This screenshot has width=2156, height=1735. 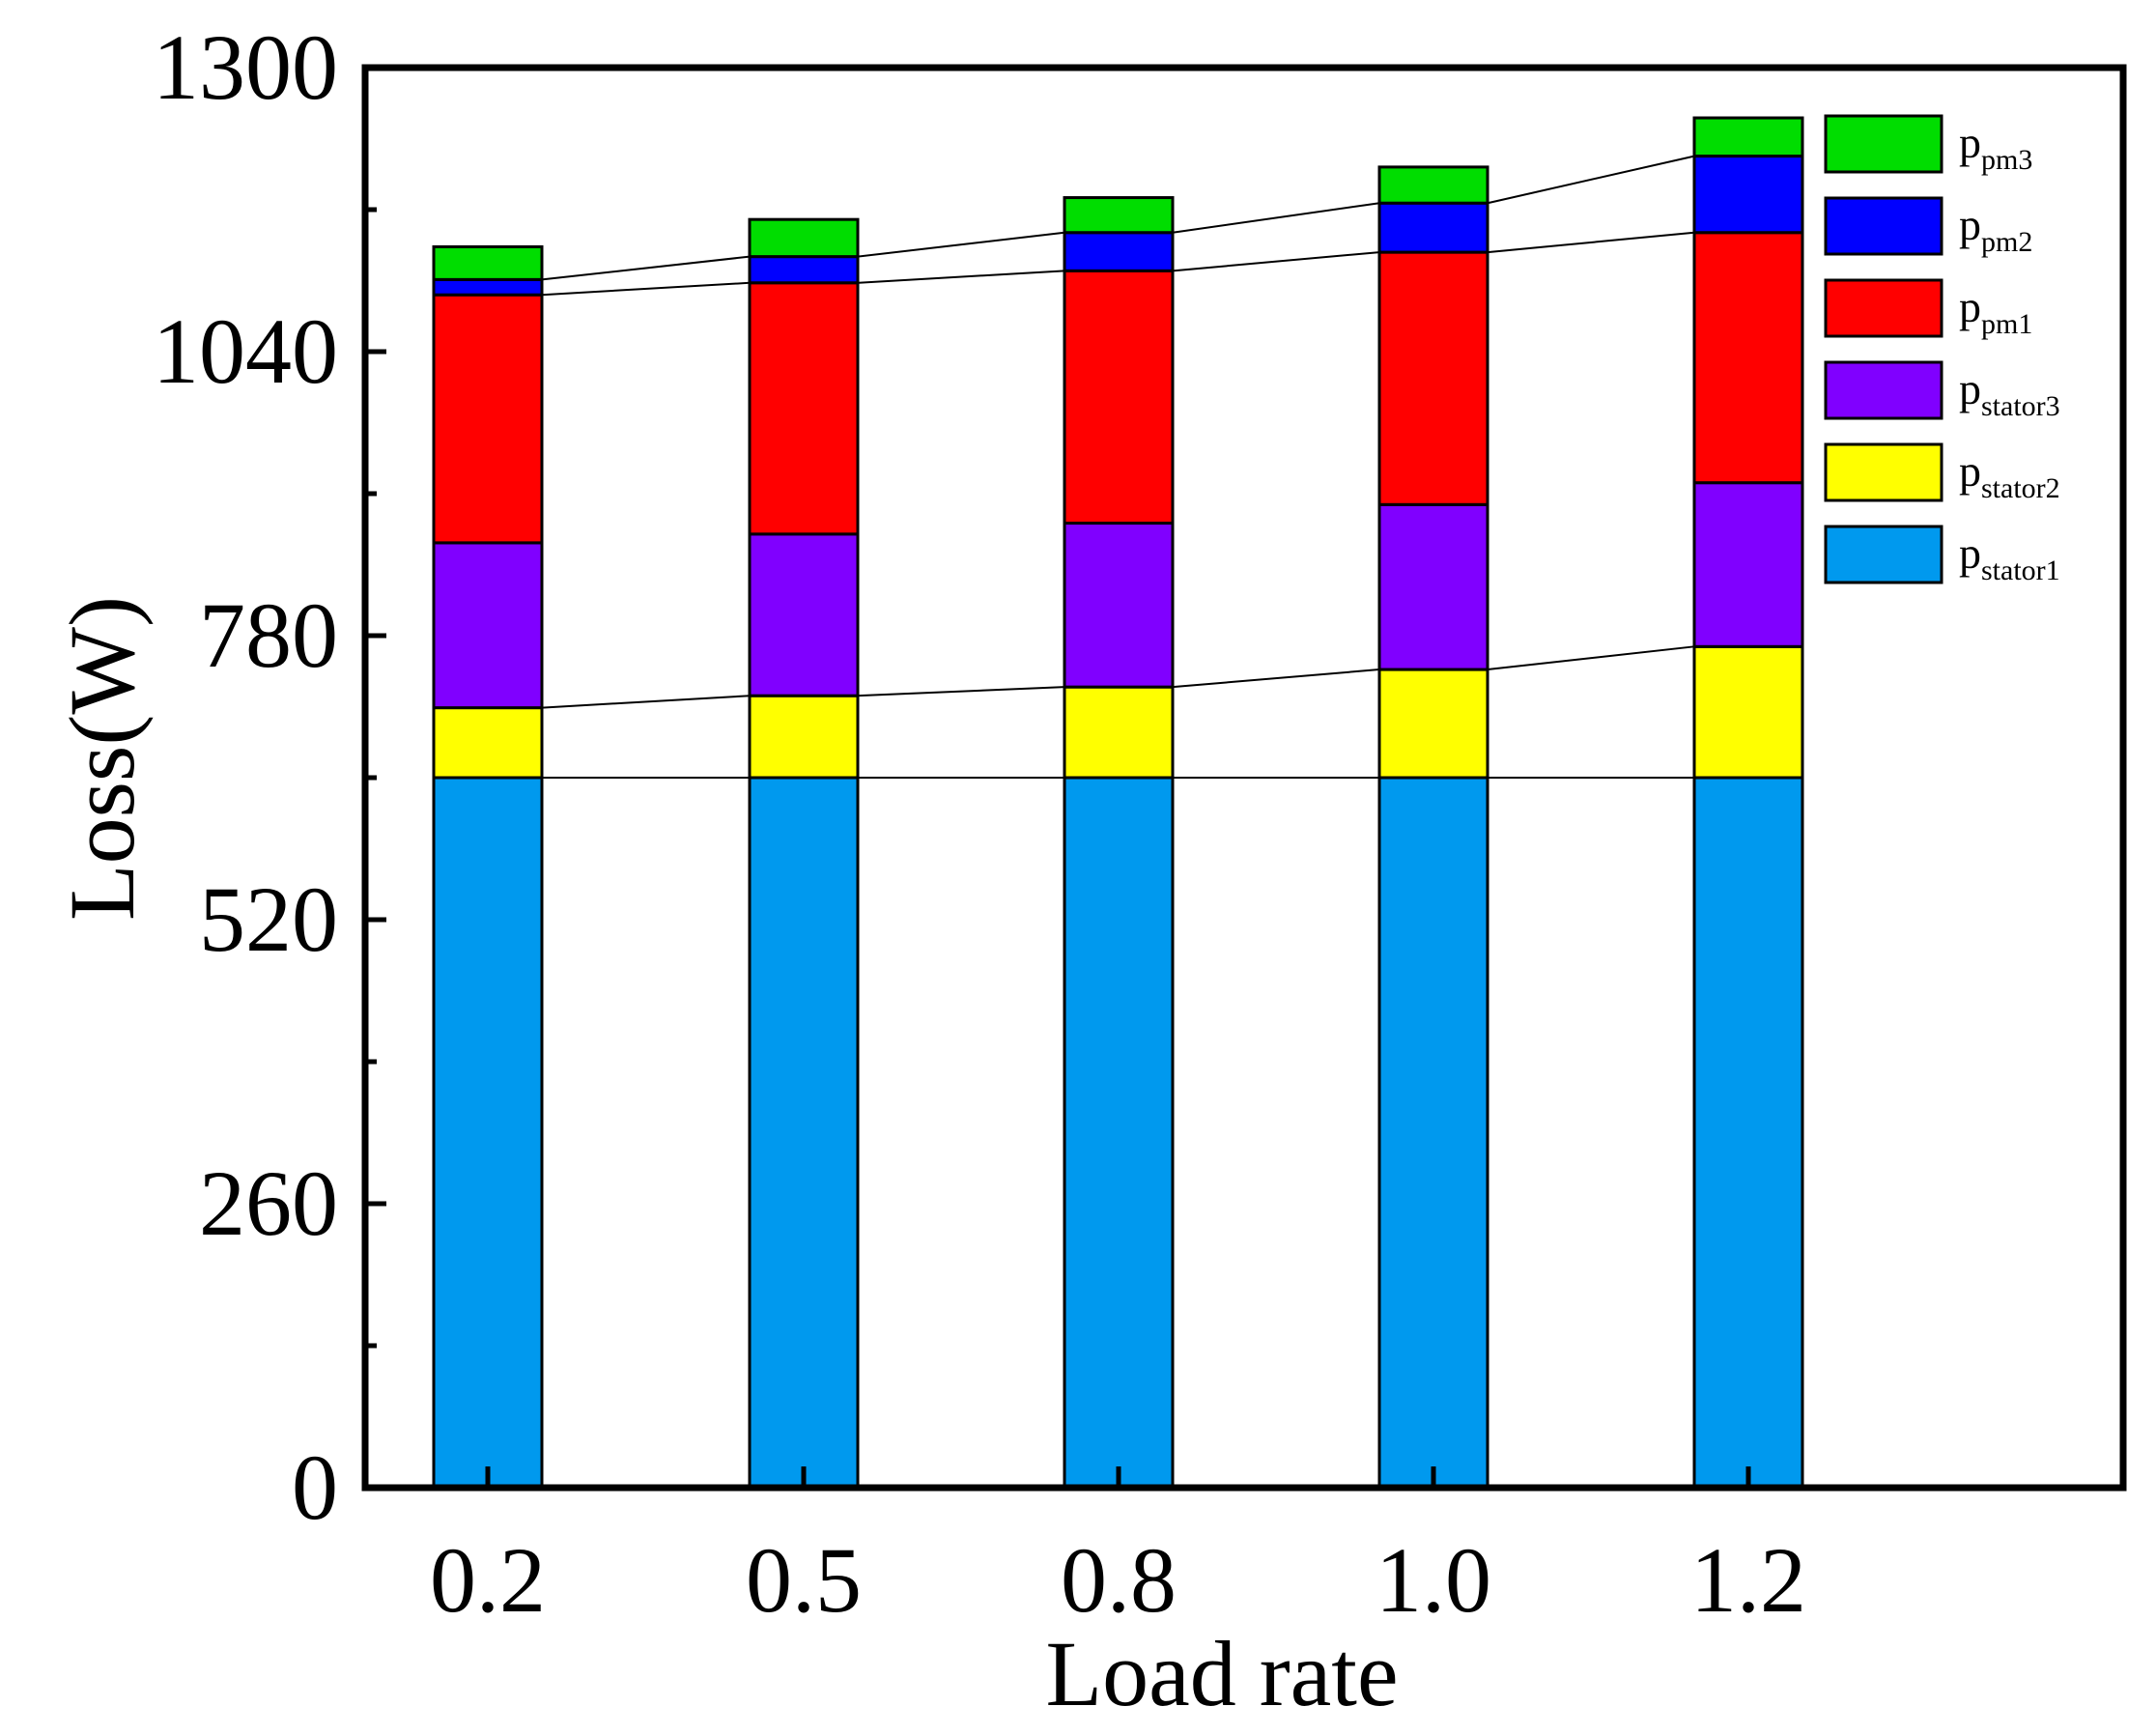 I want to click on bar-segment-stator1-1.0, so click(x=1433, y=1133).